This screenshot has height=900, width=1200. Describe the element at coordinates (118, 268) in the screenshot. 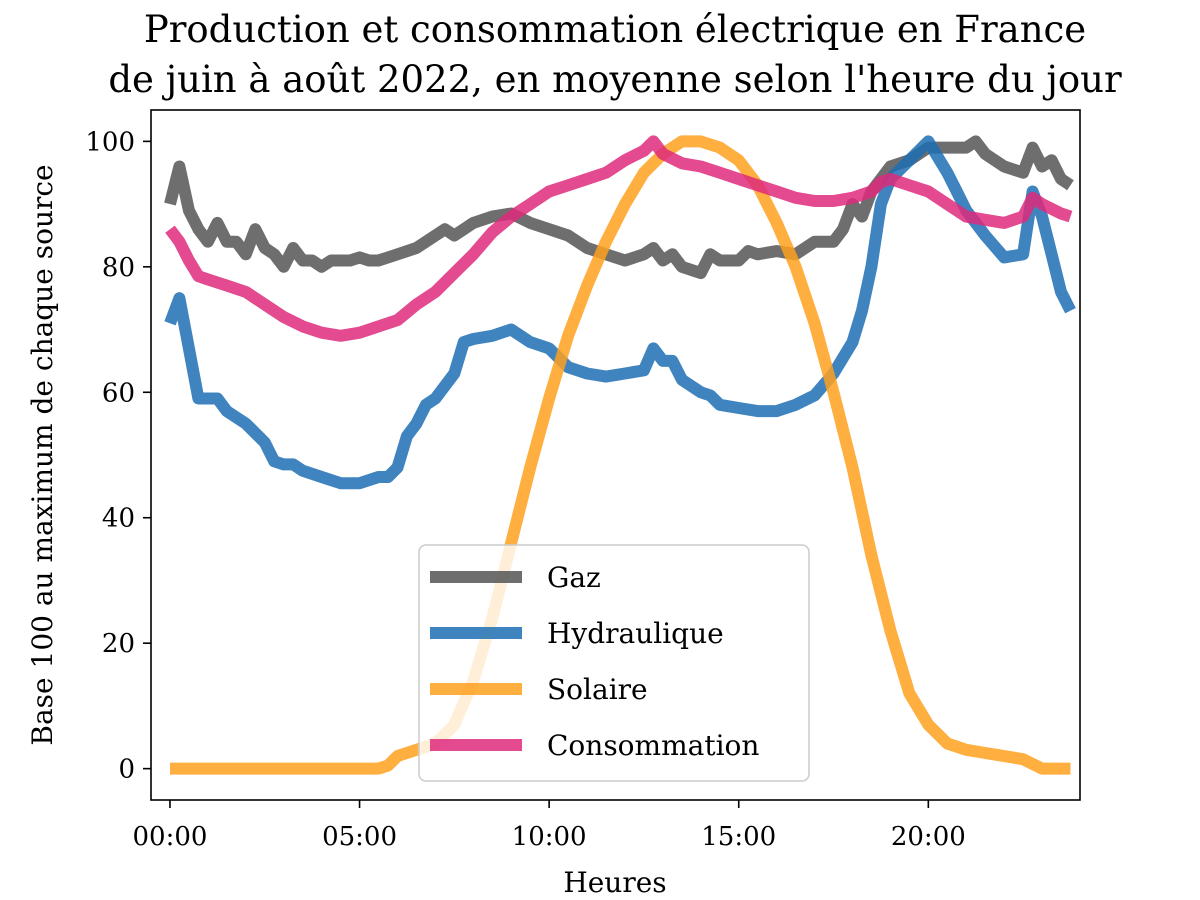

I see `y-tick-label-4: 80` at that location.